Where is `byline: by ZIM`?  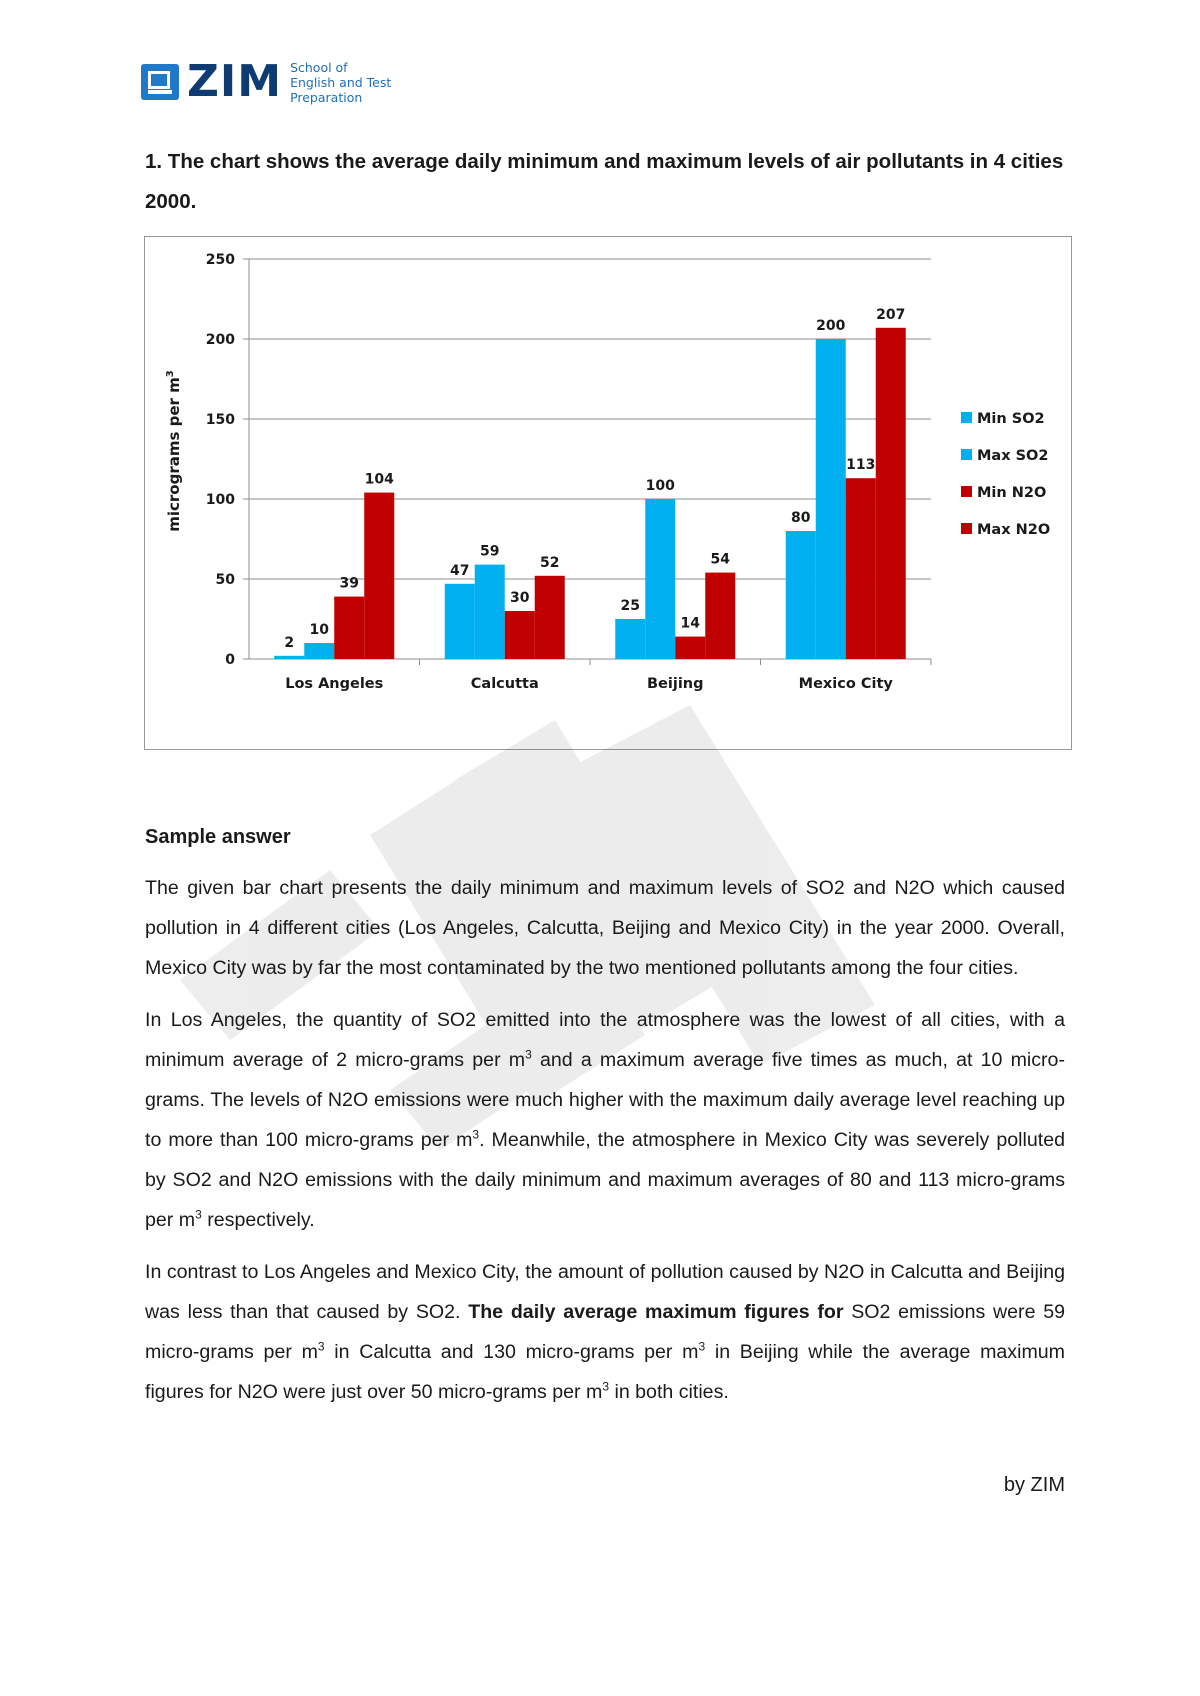 byline: by ZIM is located at coordinates (1034, 1485).